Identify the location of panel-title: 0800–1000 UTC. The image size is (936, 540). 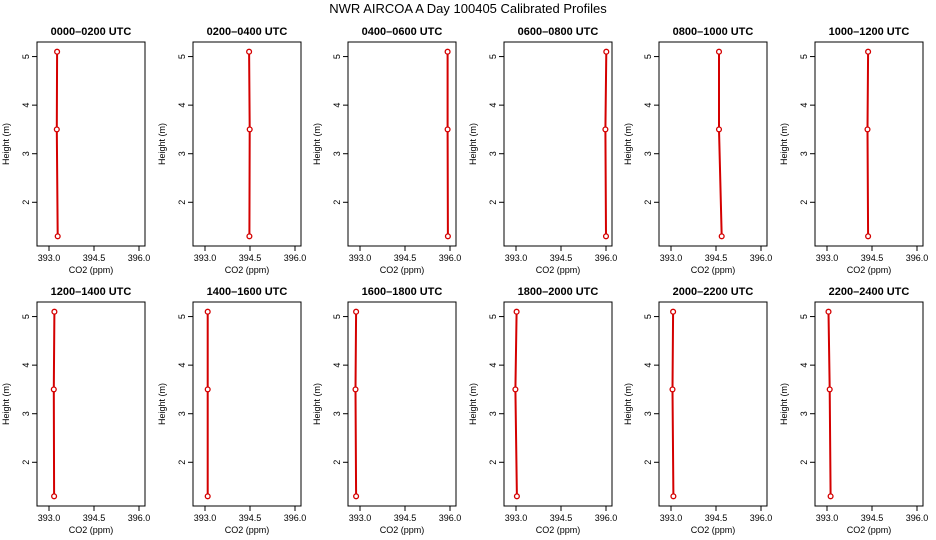
(713, 32).